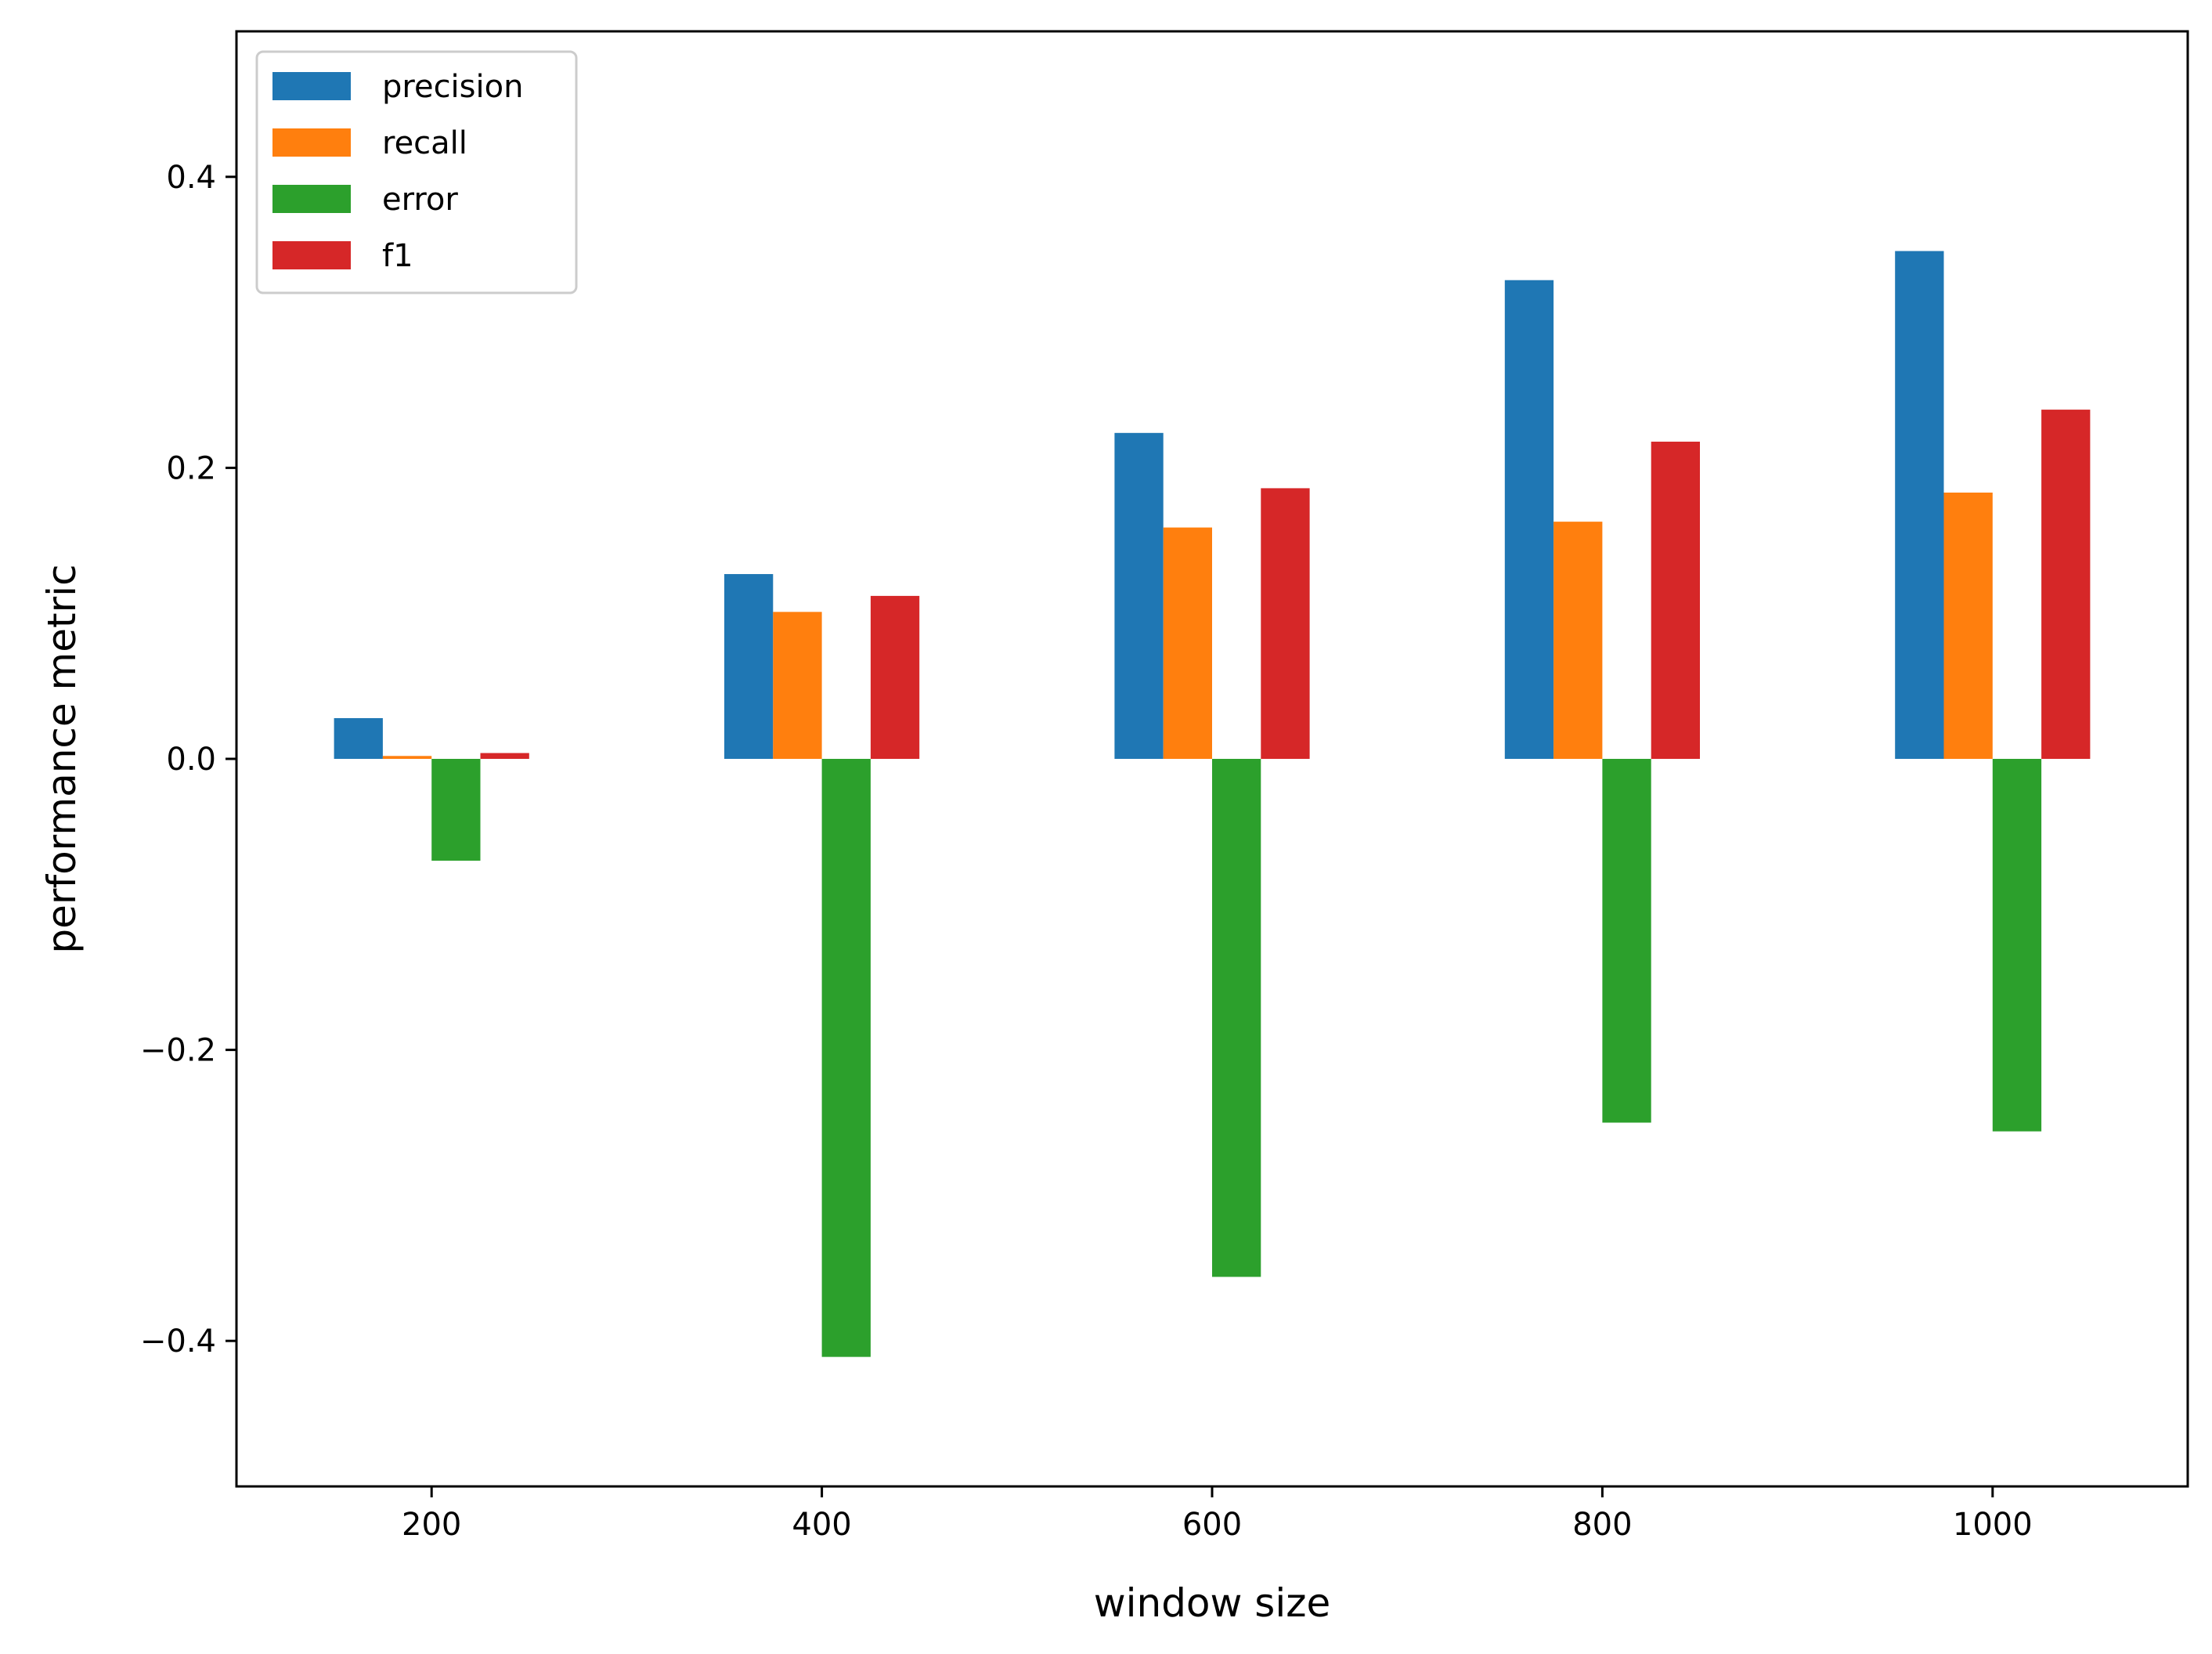 The width and height of the screenshot is (2212, 1654). What do you see at coordinates (397, 256) in the screenshot?
I see `legend-label-f1: f1` at bounding box center [397, 256].